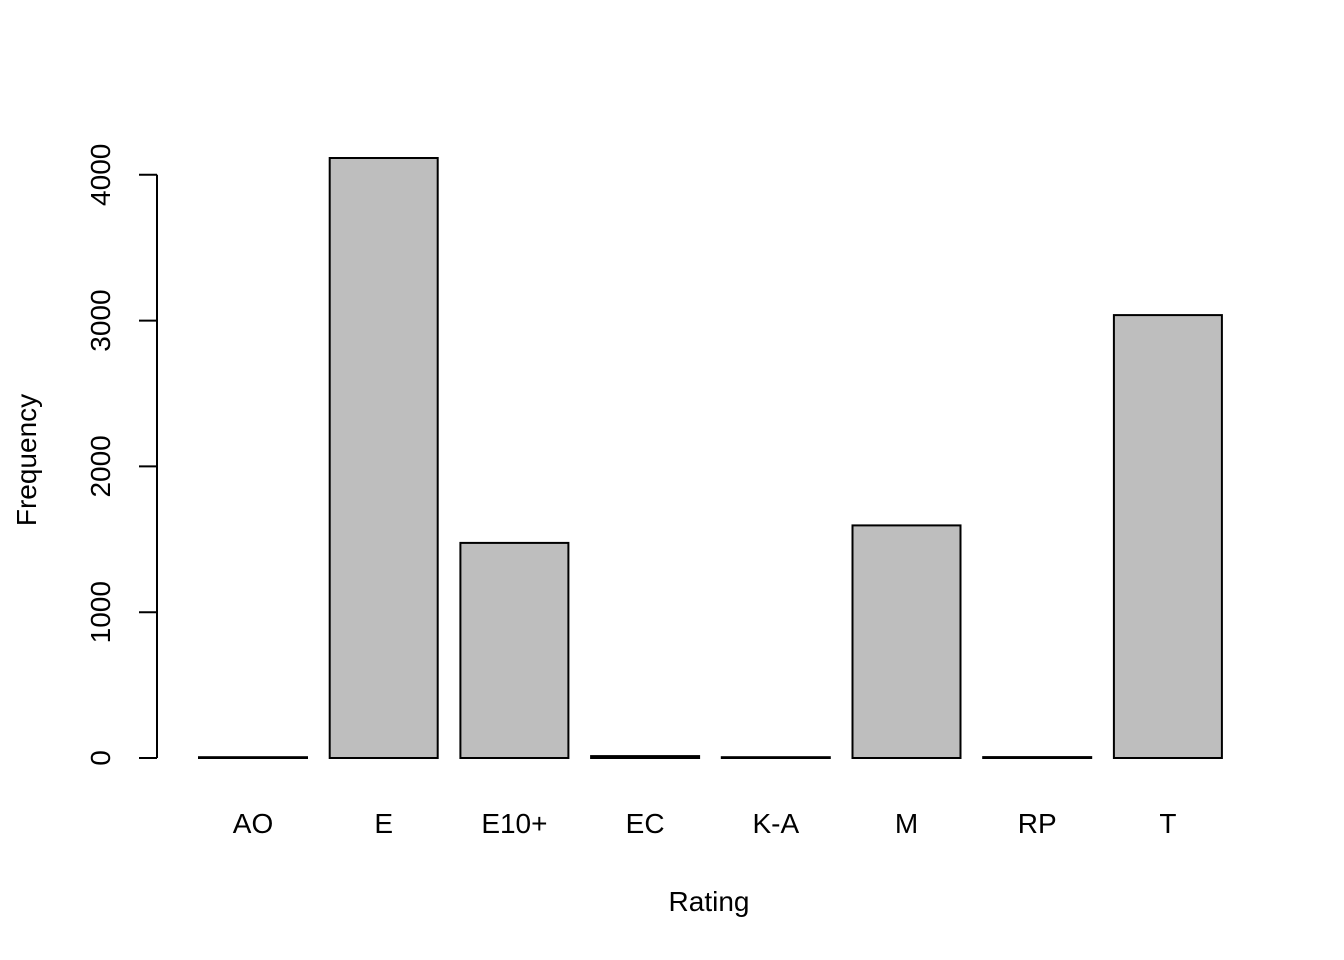 The image size is (1344, 960). Describe the element at coordinates (645, 823) in the screenshot. I see `x-category-label: EC` at that location.